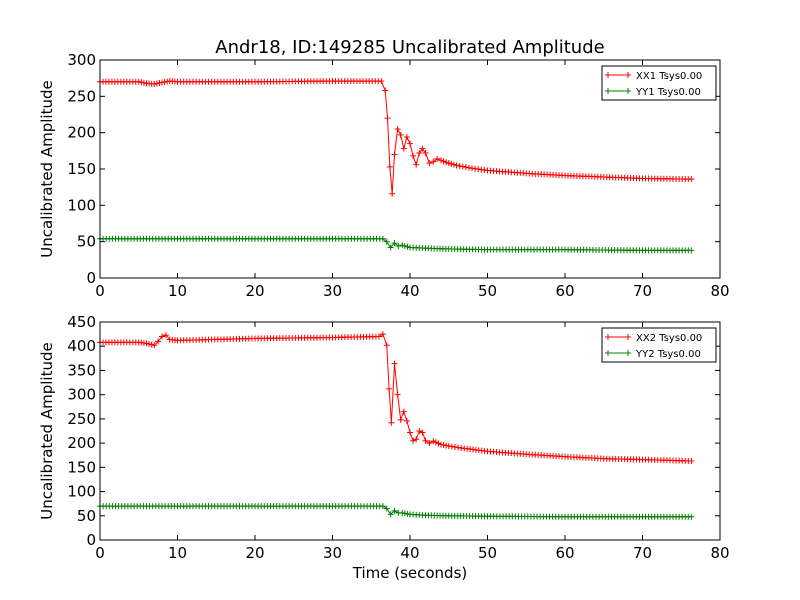 The height and width of the screenshot is (600, 800). What do you see at coordinates (668, 92) in the screenshot?
I see `legend-label: YY1 Tsys0.00` at bounding box center [668, 92].